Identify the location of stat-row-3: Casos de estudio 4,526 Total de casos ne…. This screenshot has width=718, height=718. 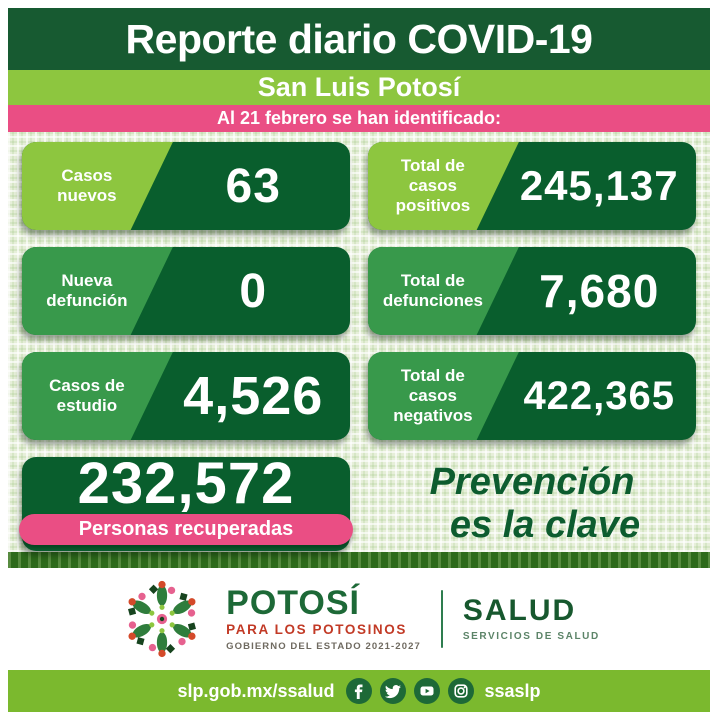
(359, 396).